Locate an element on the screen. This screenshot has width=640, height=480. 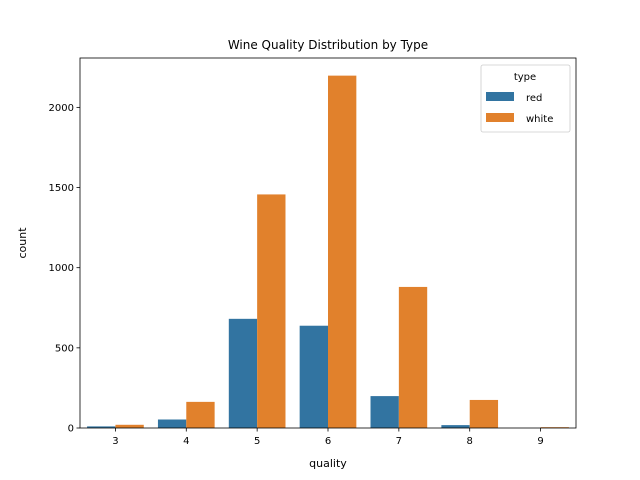
legend-title: type is located at coordinates (525, 77).